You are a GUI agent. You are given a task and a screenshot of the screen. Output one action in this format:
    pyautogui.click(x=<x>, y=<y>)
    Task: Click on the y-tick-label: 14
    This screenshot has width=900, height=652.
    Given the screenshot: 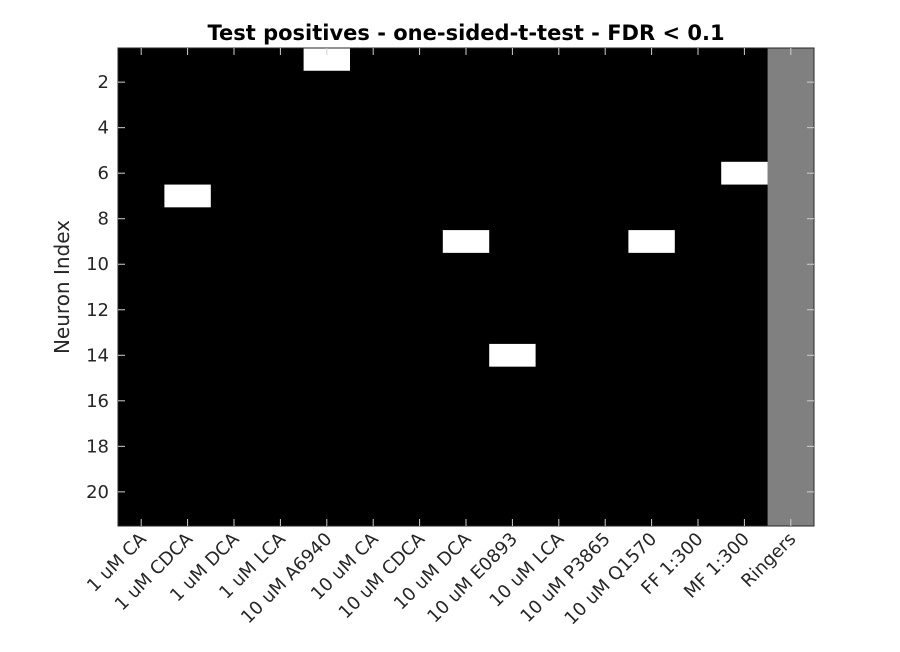 What is the action you would take?
    pyautogui.click(x=97, y=355)
    